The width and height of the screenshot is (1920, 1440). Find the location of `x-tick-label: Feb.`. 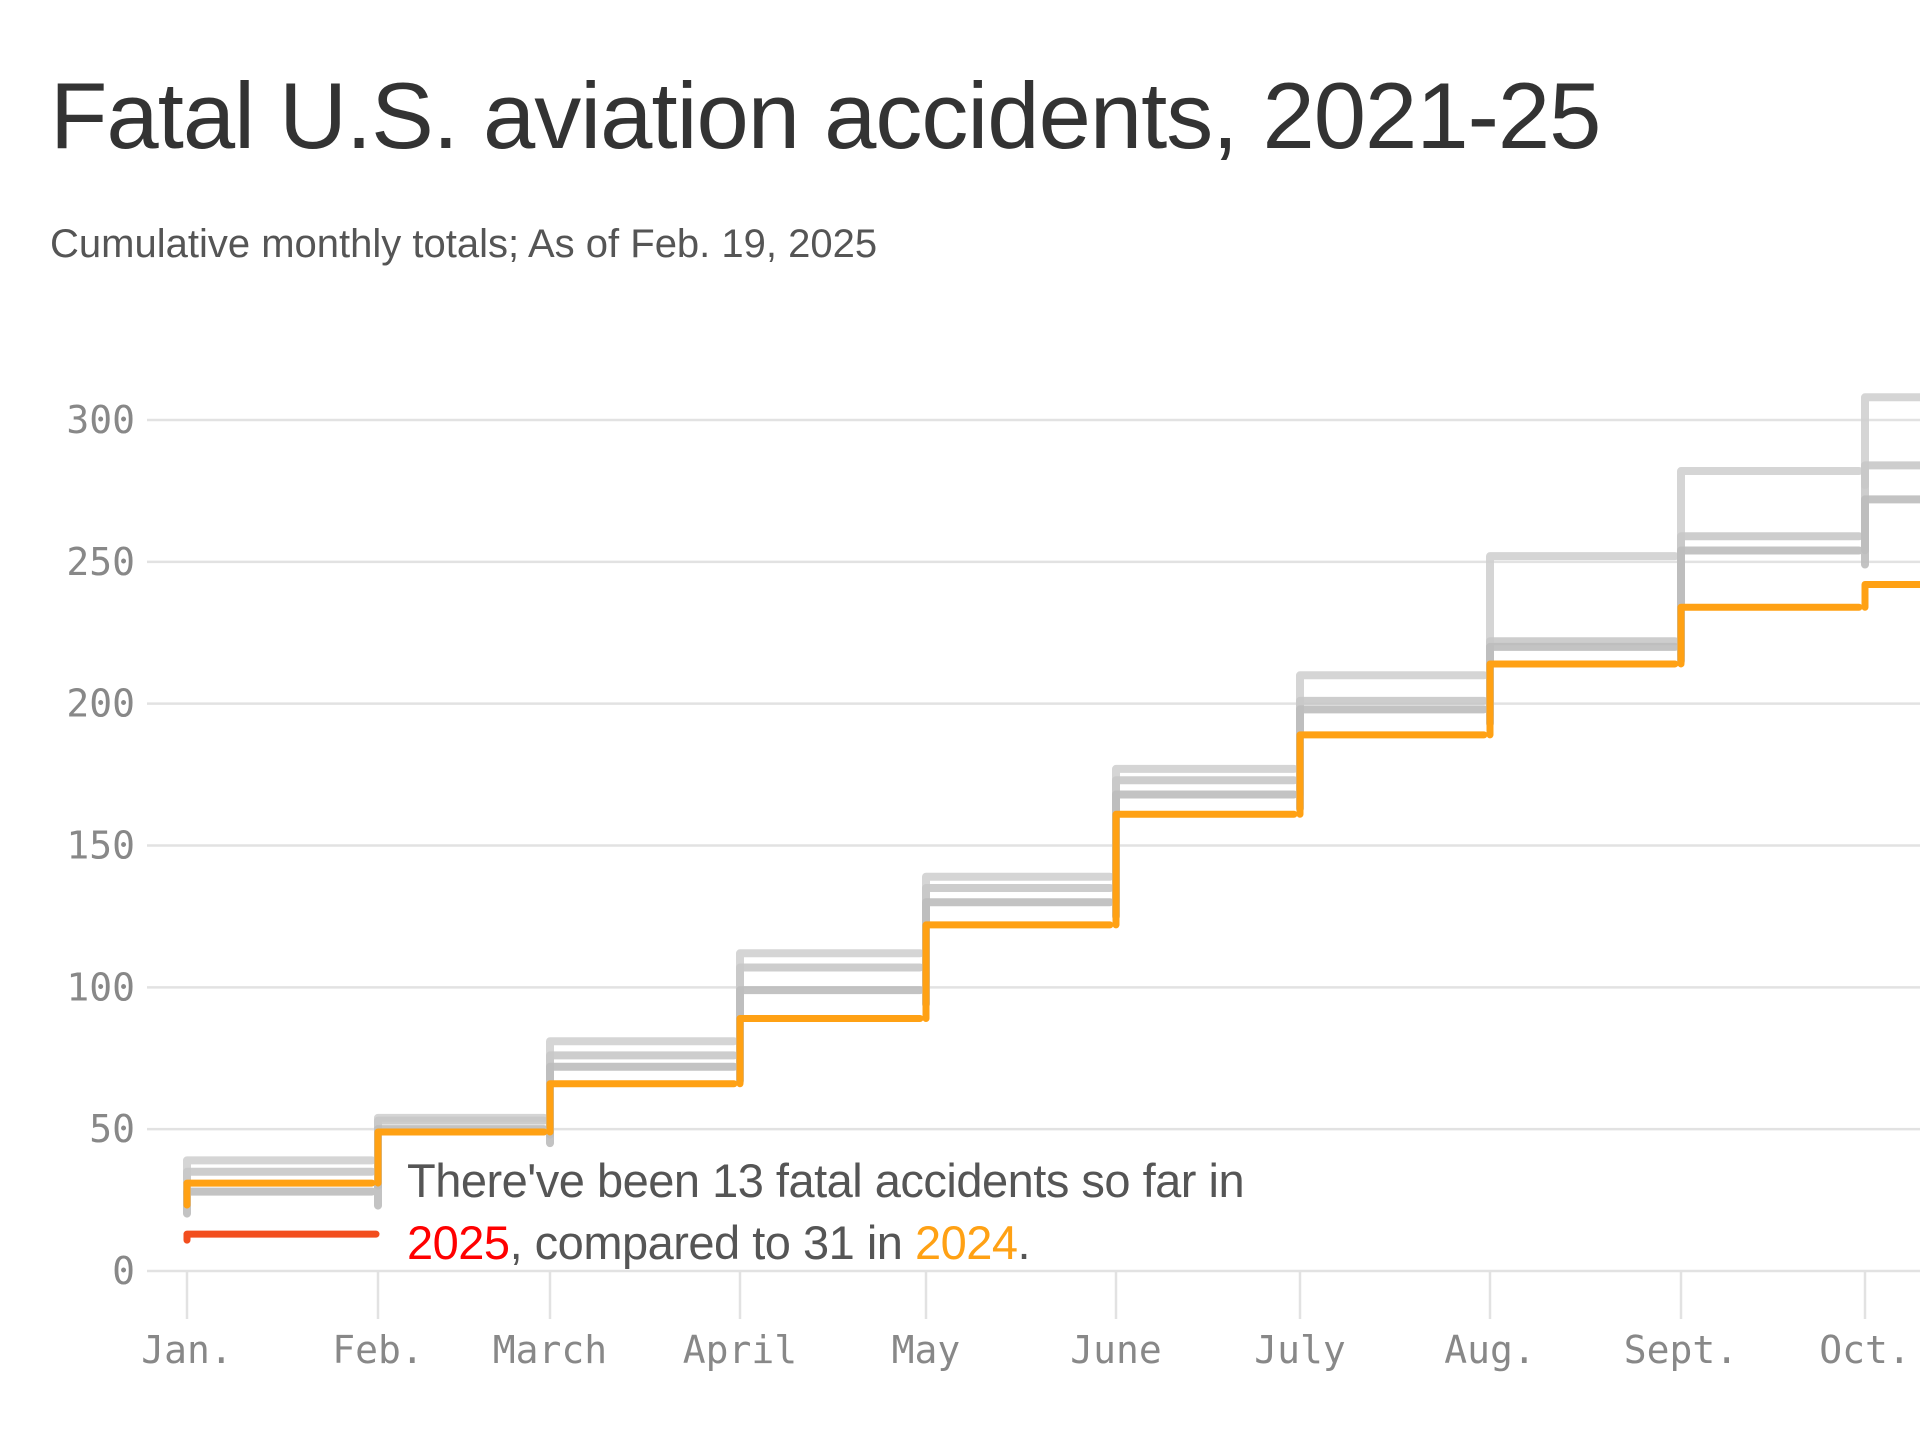

x-tick-label: Feb. is located at coordinates (378, 1350).